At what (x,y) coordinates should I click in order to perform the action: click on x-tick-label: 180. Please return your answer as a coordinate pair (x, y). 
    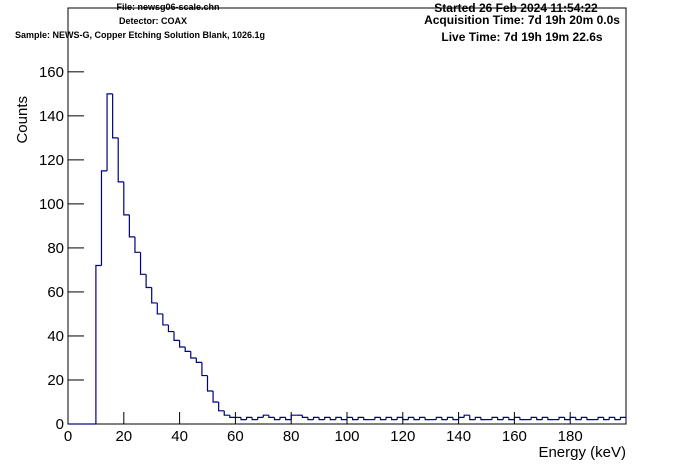
    Looking at the image, I should click on (570, 436).